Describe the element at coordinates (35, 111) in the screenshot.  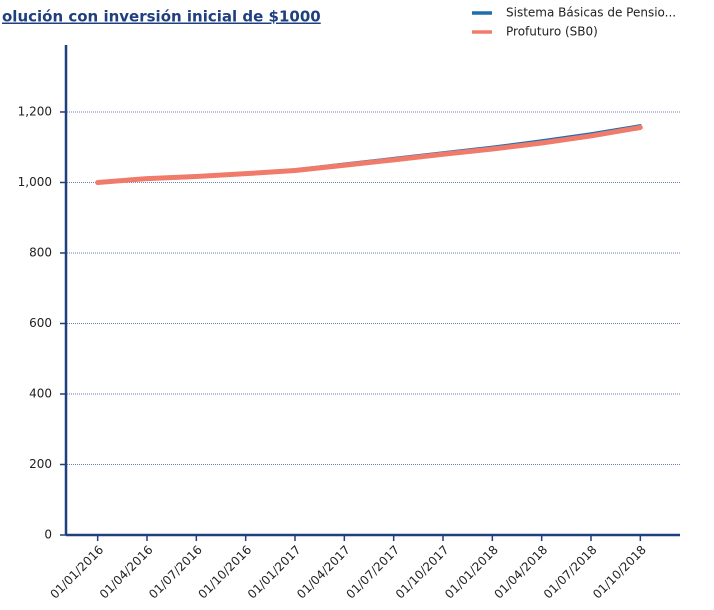
I see `y-tick-label: 1,200` at that location.